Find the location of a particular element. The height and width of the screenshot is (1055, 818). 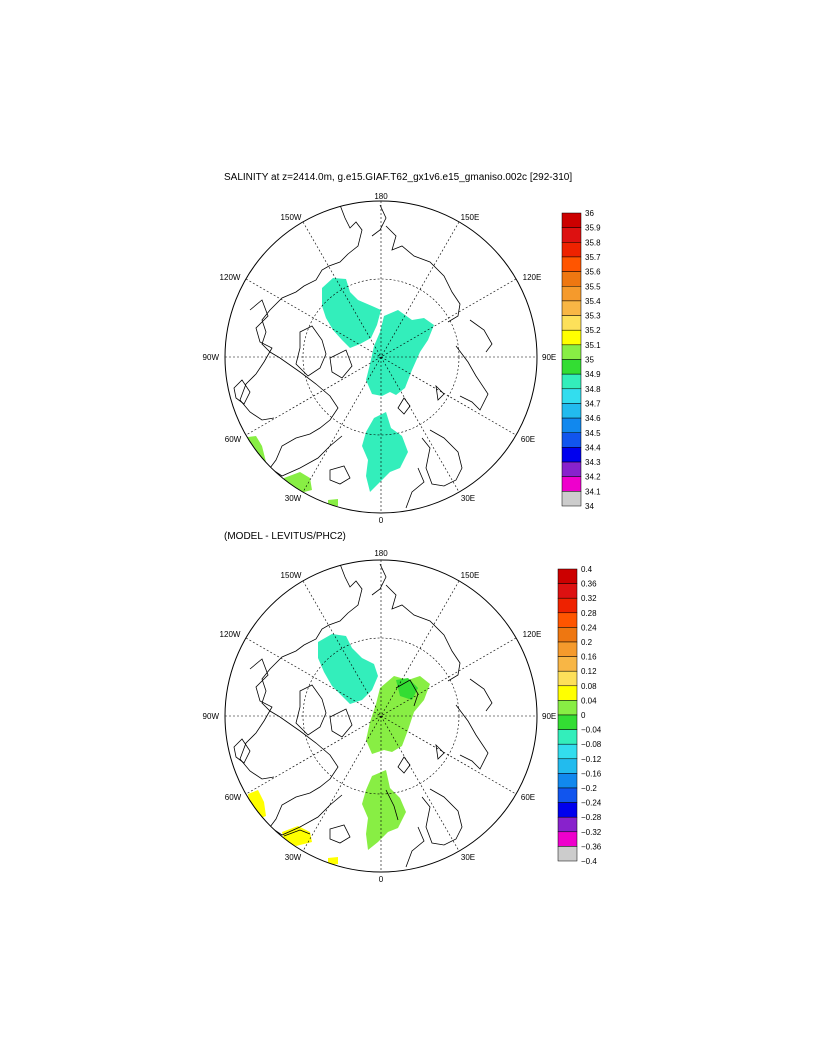

colorbar-label: −0.32 is located at coordinates (591, 832).